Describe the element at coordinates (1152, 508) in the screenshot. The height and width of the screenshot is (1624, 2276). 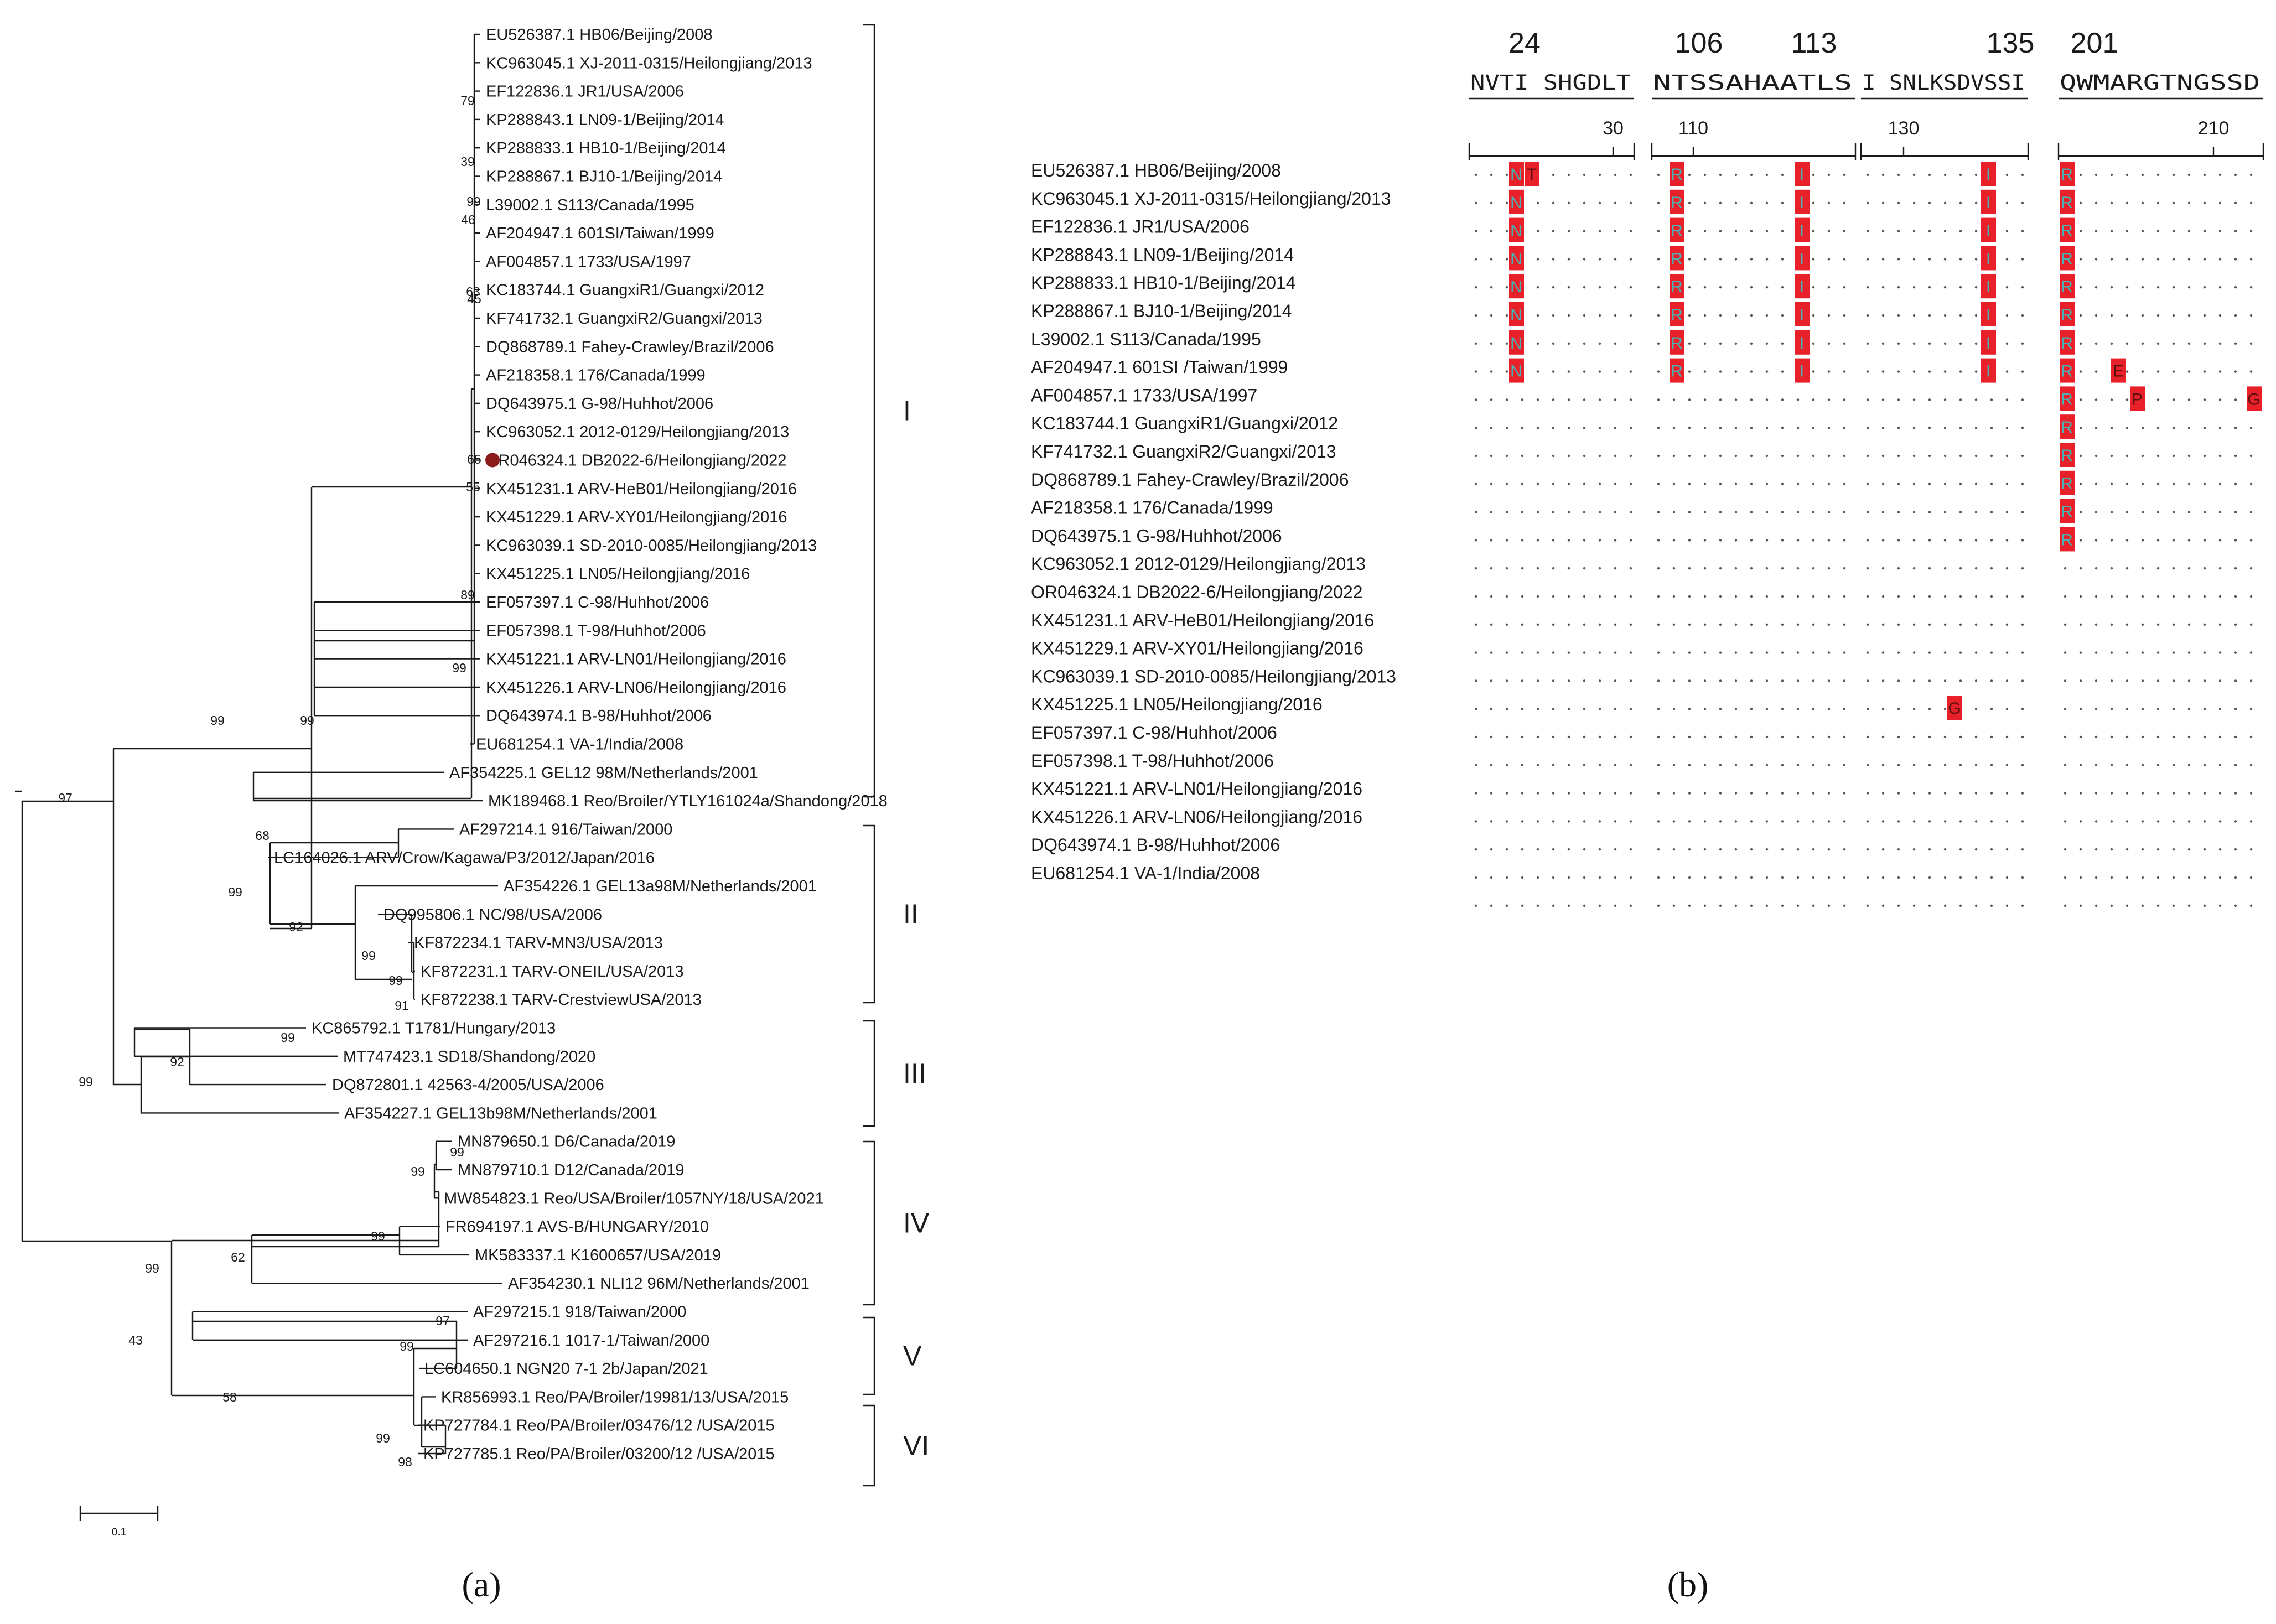
I see `sequence-name: AF218358.1 176/Canada/1999` at that location.